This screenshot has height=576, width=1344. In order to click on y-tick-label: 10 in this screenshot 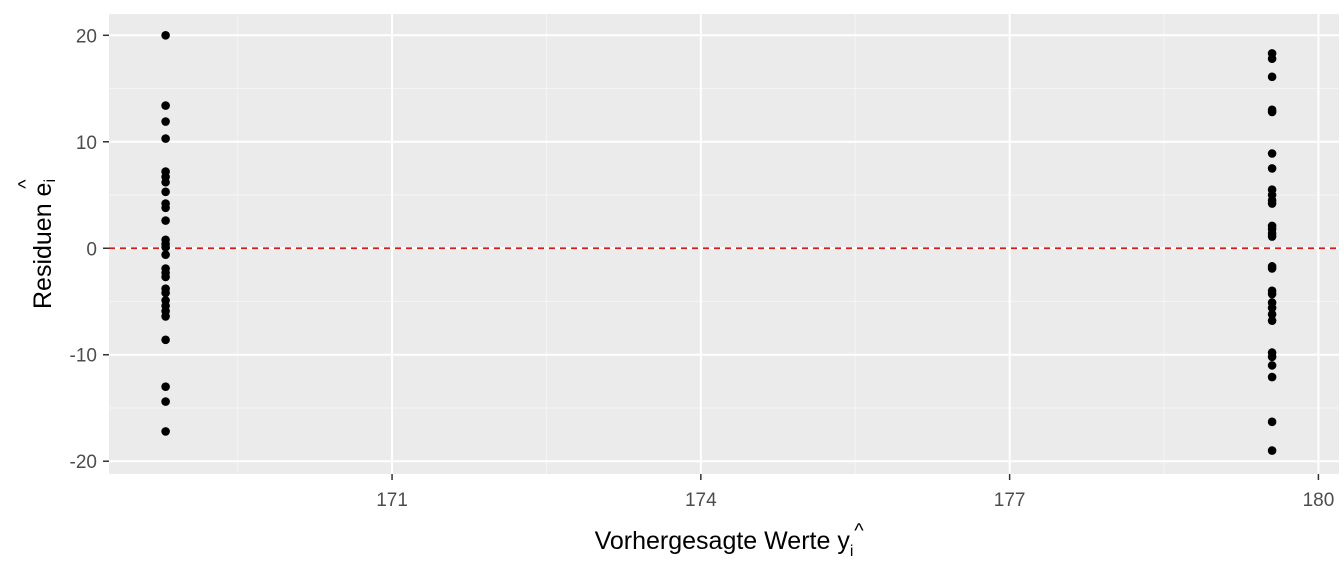, I will do `click(86, 143)`.